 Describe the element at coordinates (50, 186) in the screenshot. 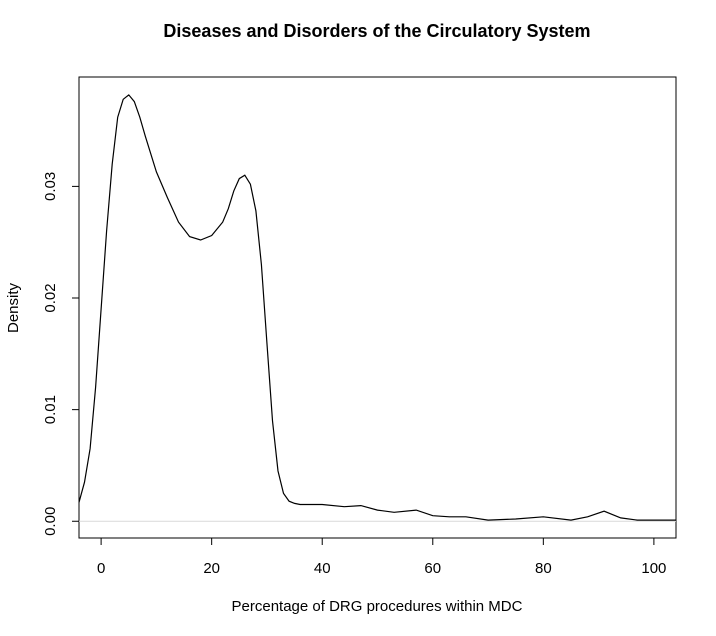

I see `y-tick-label: 0.03` at that location.